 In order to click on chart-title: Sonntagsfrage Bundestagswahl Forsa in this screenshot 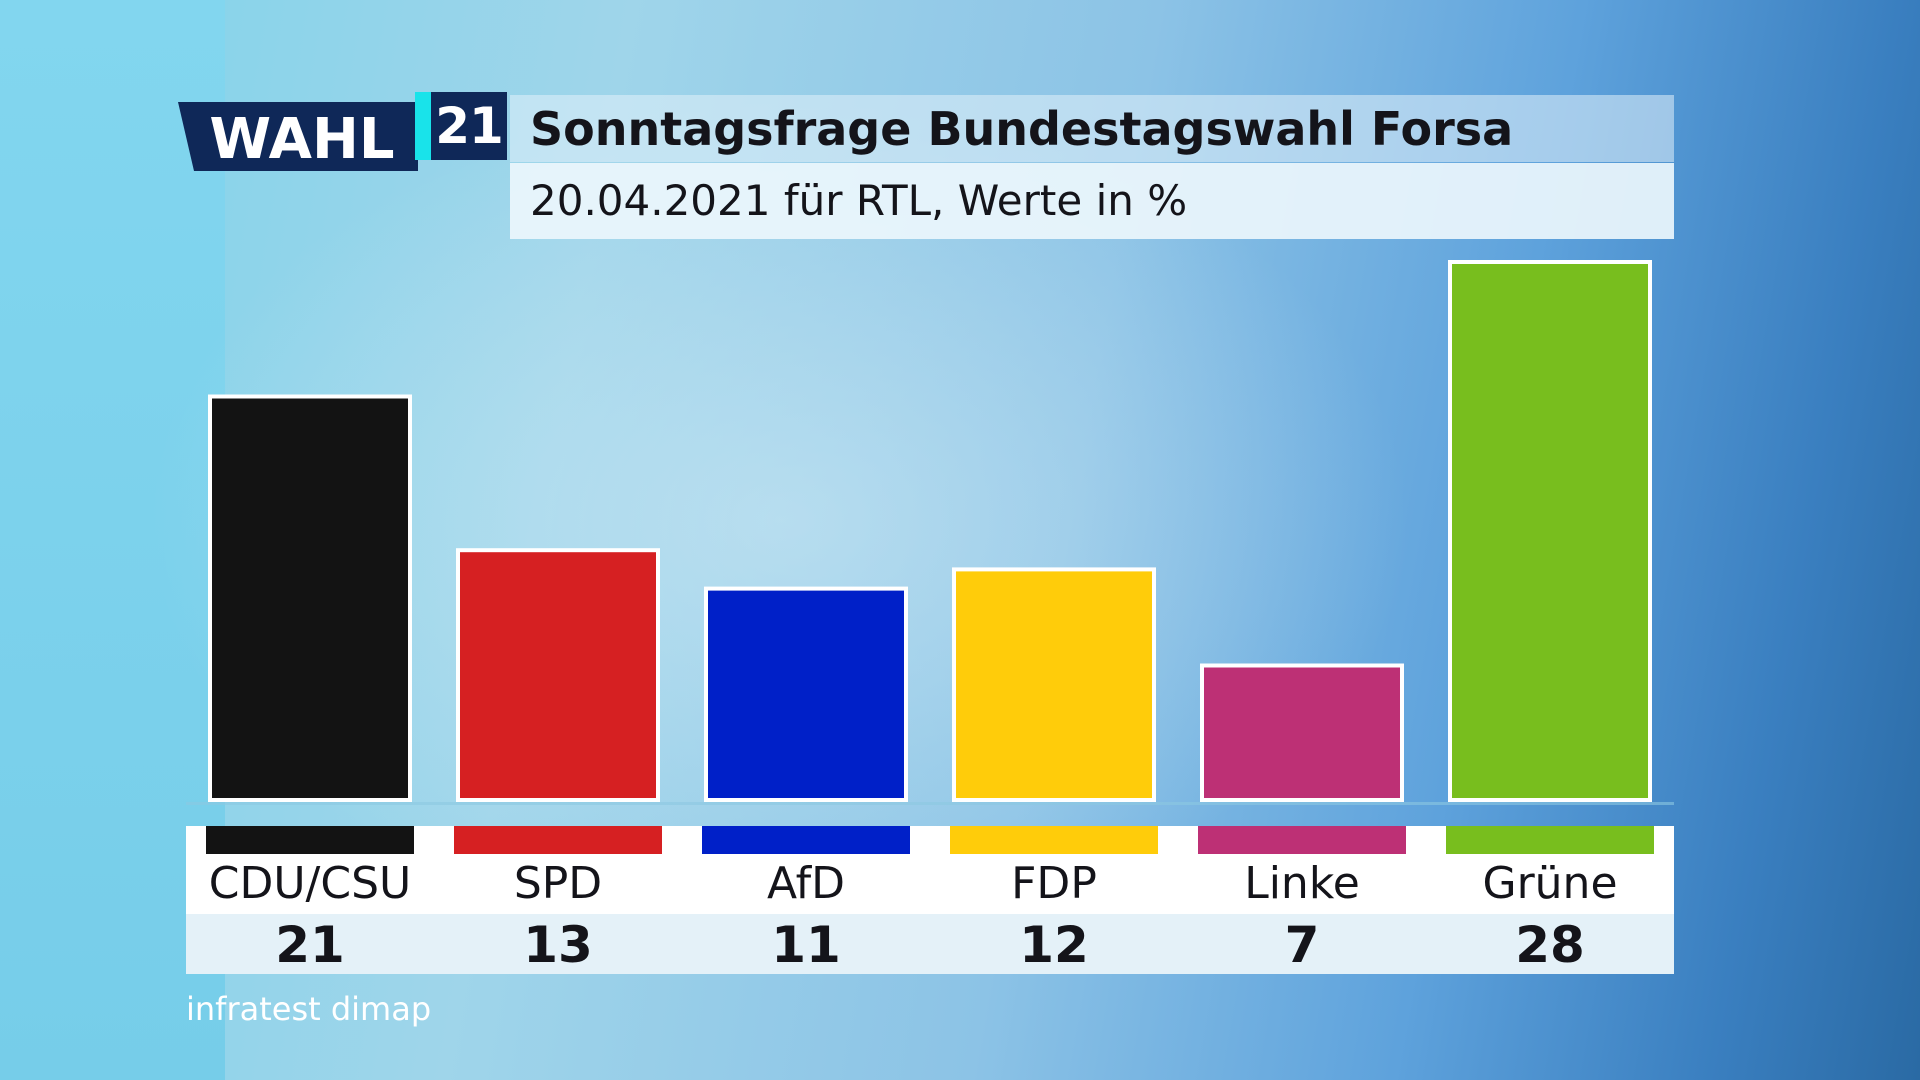, I will do `click(1022, 129)`.